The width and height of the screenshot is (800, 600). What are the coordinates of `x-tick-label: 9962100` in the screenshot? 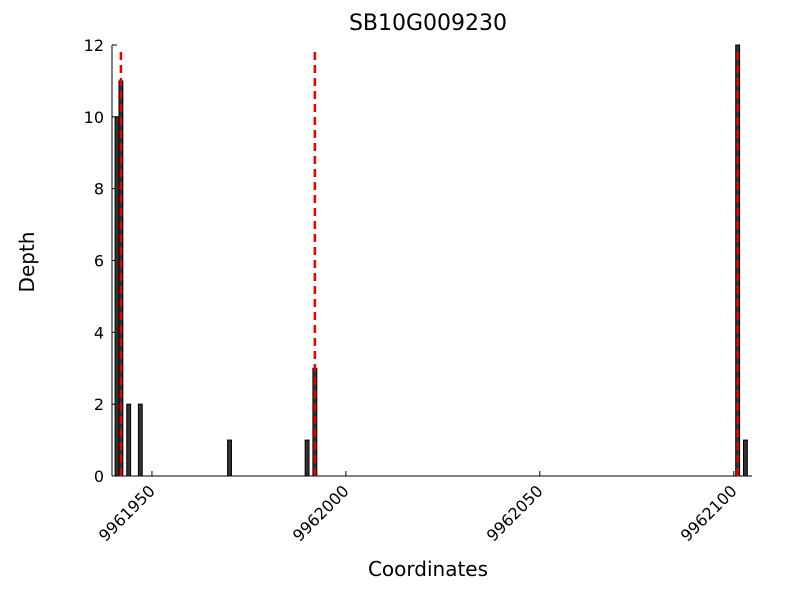 It's located at (709, 513).